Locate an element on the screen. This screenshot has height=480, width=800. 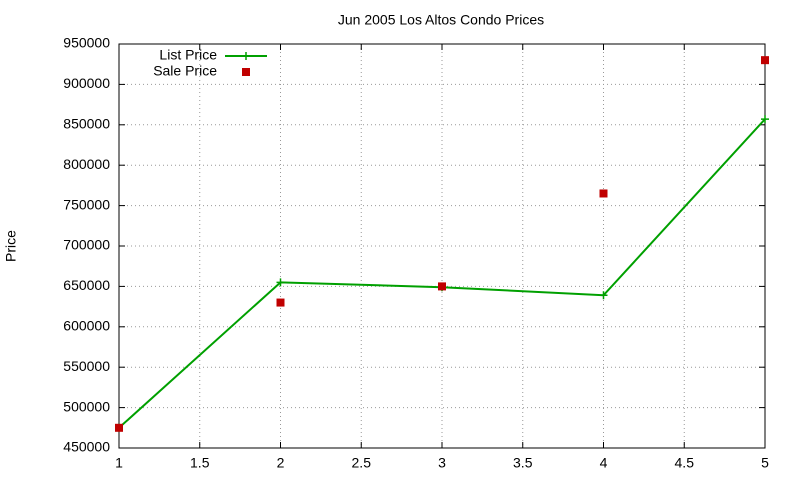
x-tick-label: 3.5 is located at coordinates (523, 463).